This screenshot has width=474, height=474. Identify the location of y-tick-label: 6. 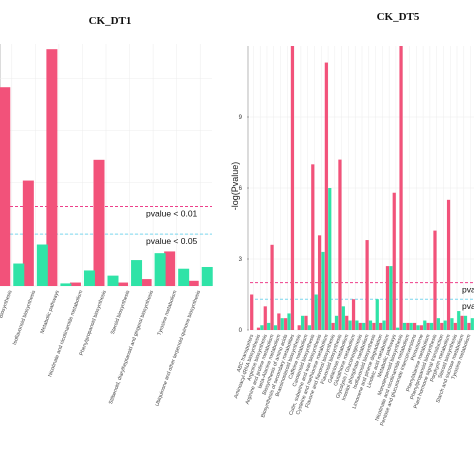
(241, 189).